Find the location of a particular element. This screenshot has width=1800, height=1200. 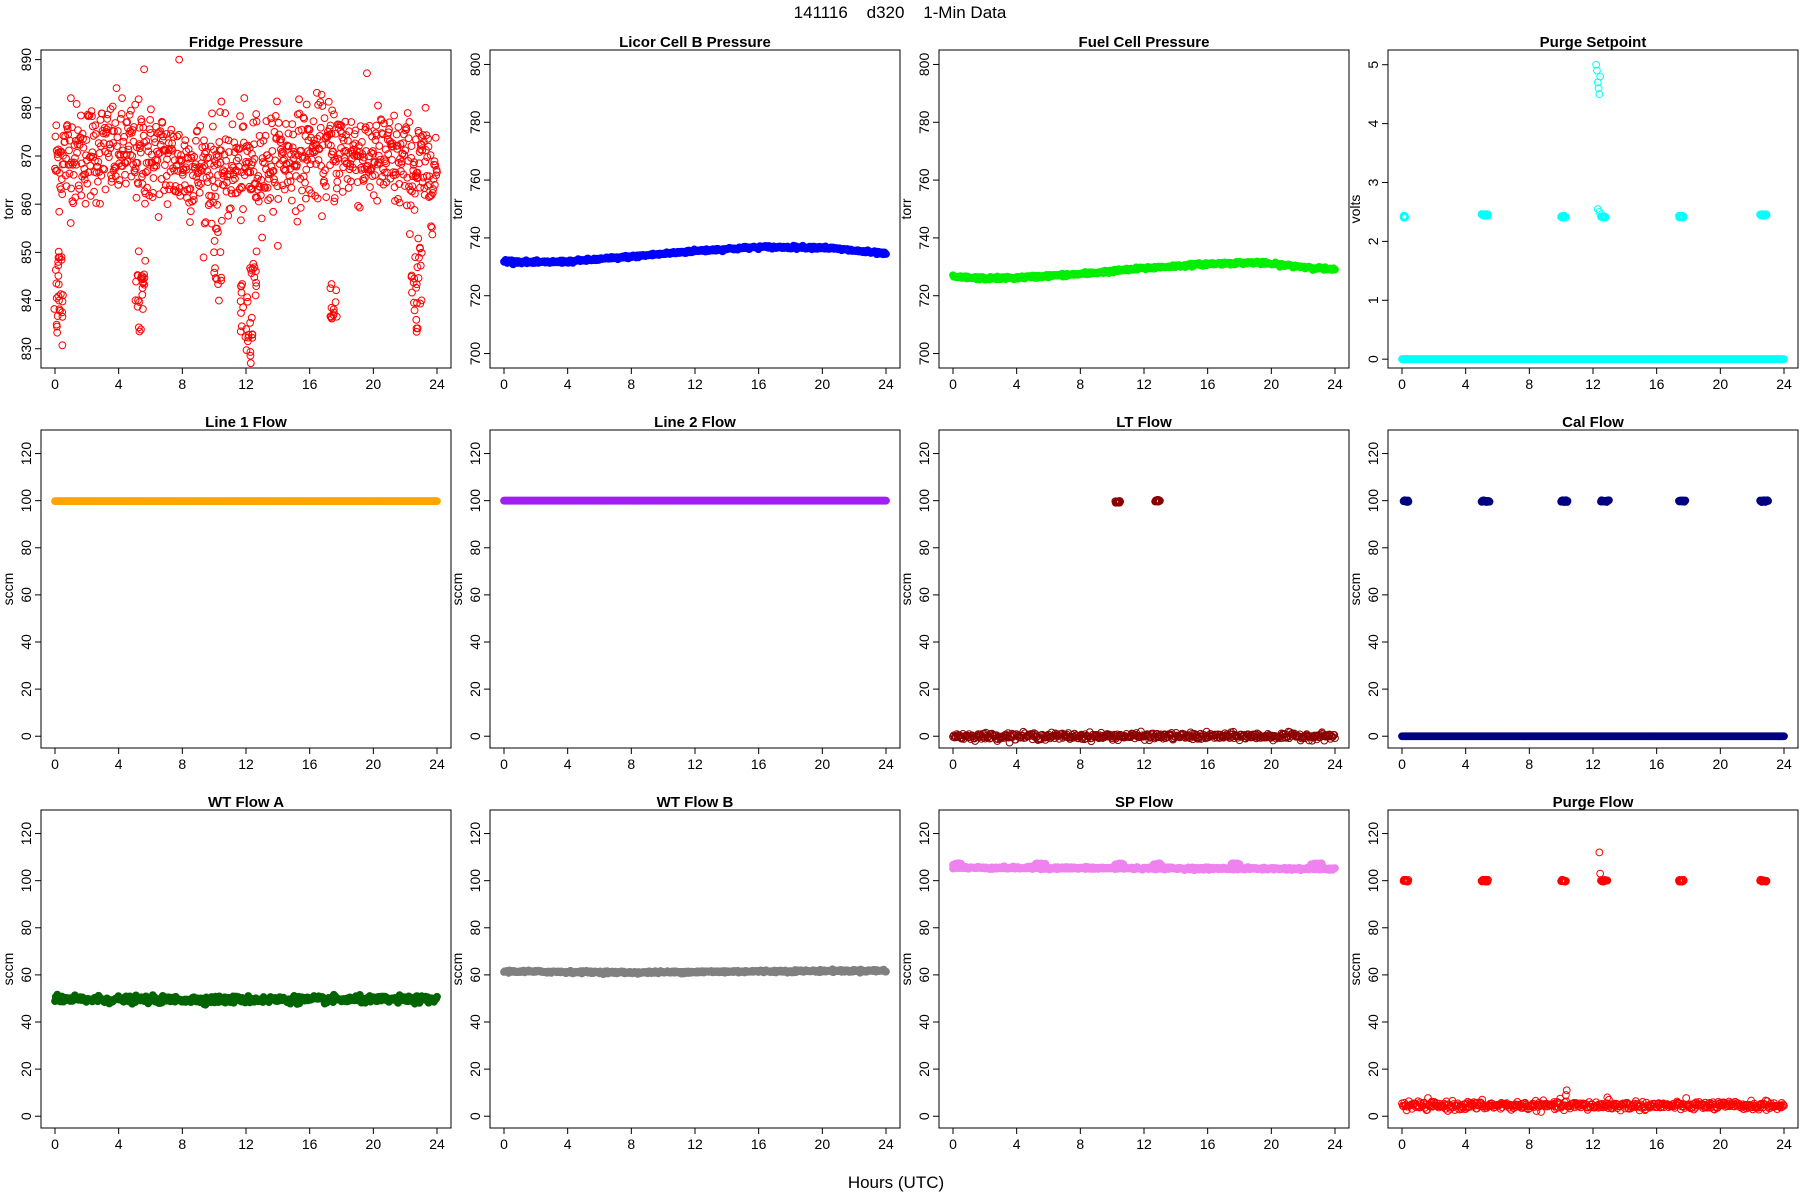

y-tick-label: 120 is located at coordinates (26, 454).